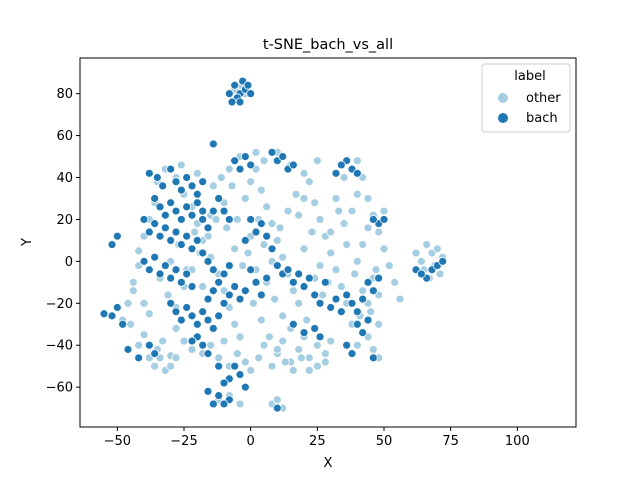 The height and width of the screenshot is (480, 640). What do you see at coordinates (117, 441) in the screenshot?
I see `x-tick-label: −50` at bounding box center [117, 441].